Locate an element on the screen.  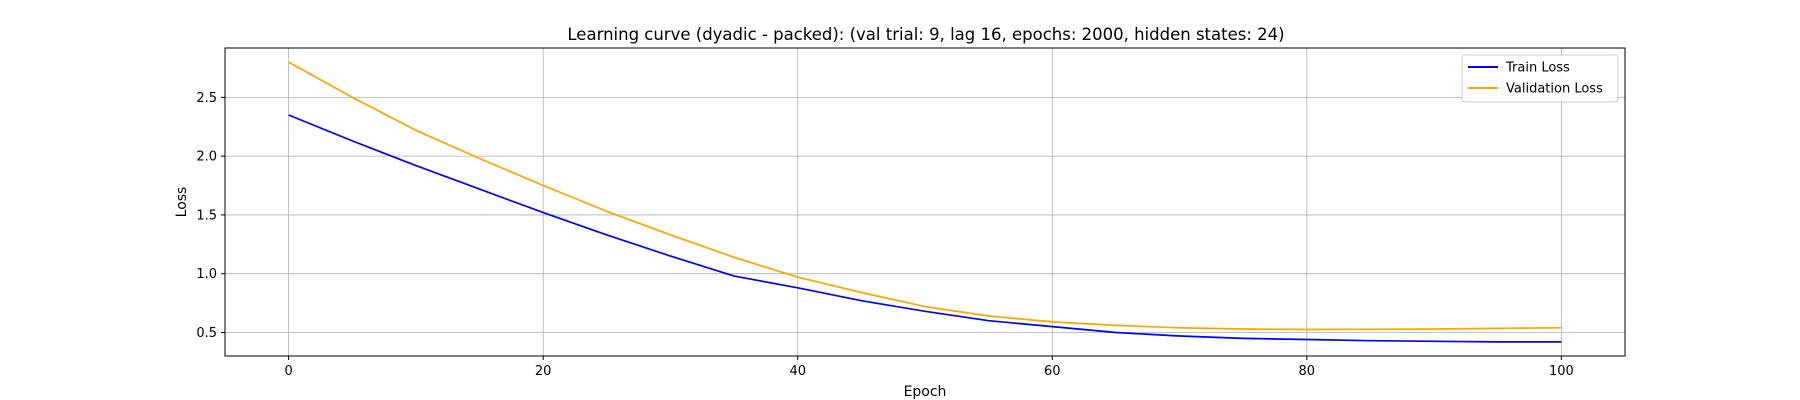
legend-box is located at coordinates (1540, 78).